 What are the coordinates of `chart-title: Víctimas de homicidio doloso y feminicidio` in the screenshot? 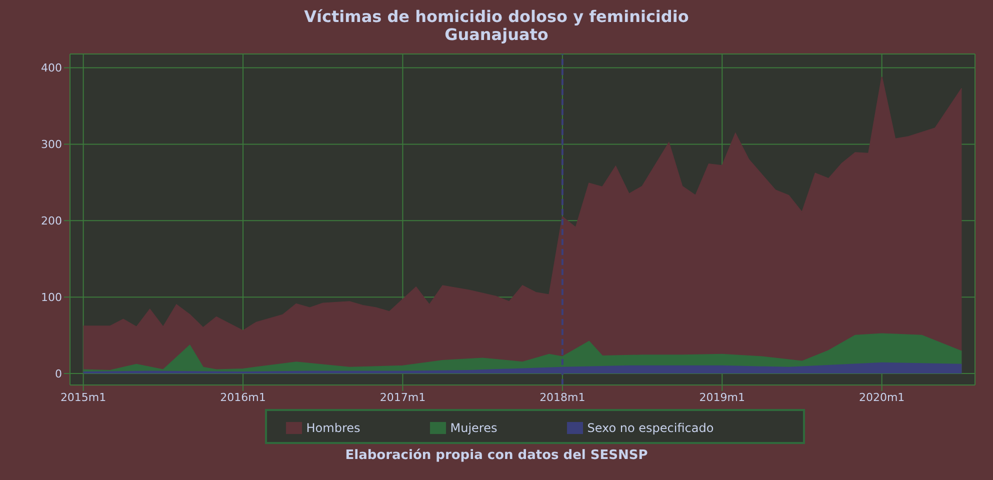 It's located at (496, 16).